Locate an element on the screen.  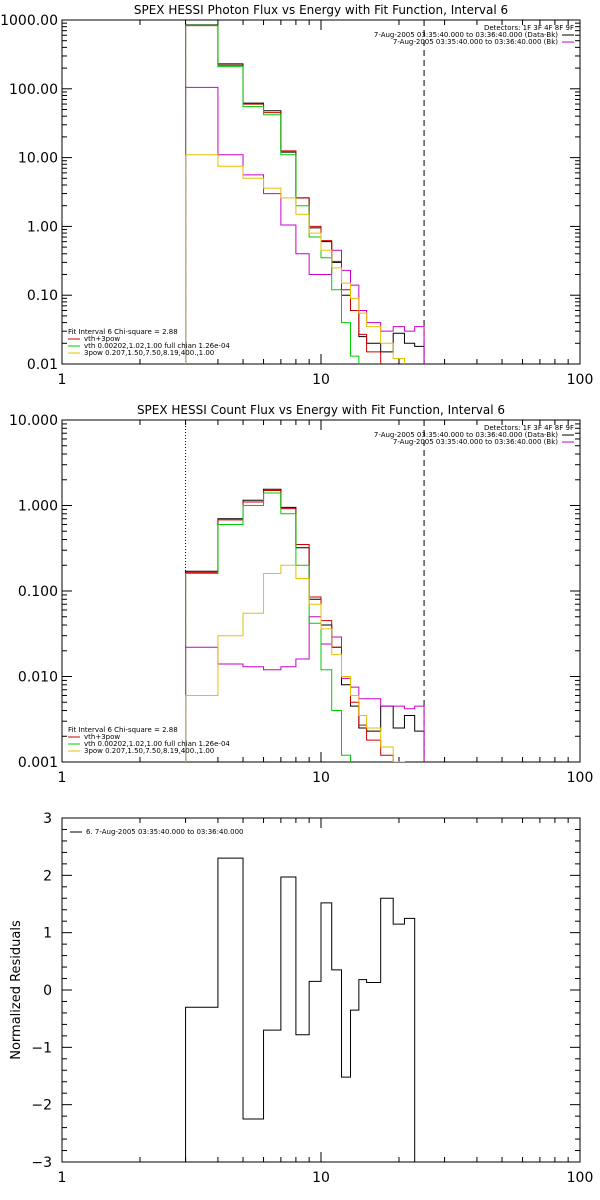
y-tick-label: 0 is located at coordinates (47, 991).